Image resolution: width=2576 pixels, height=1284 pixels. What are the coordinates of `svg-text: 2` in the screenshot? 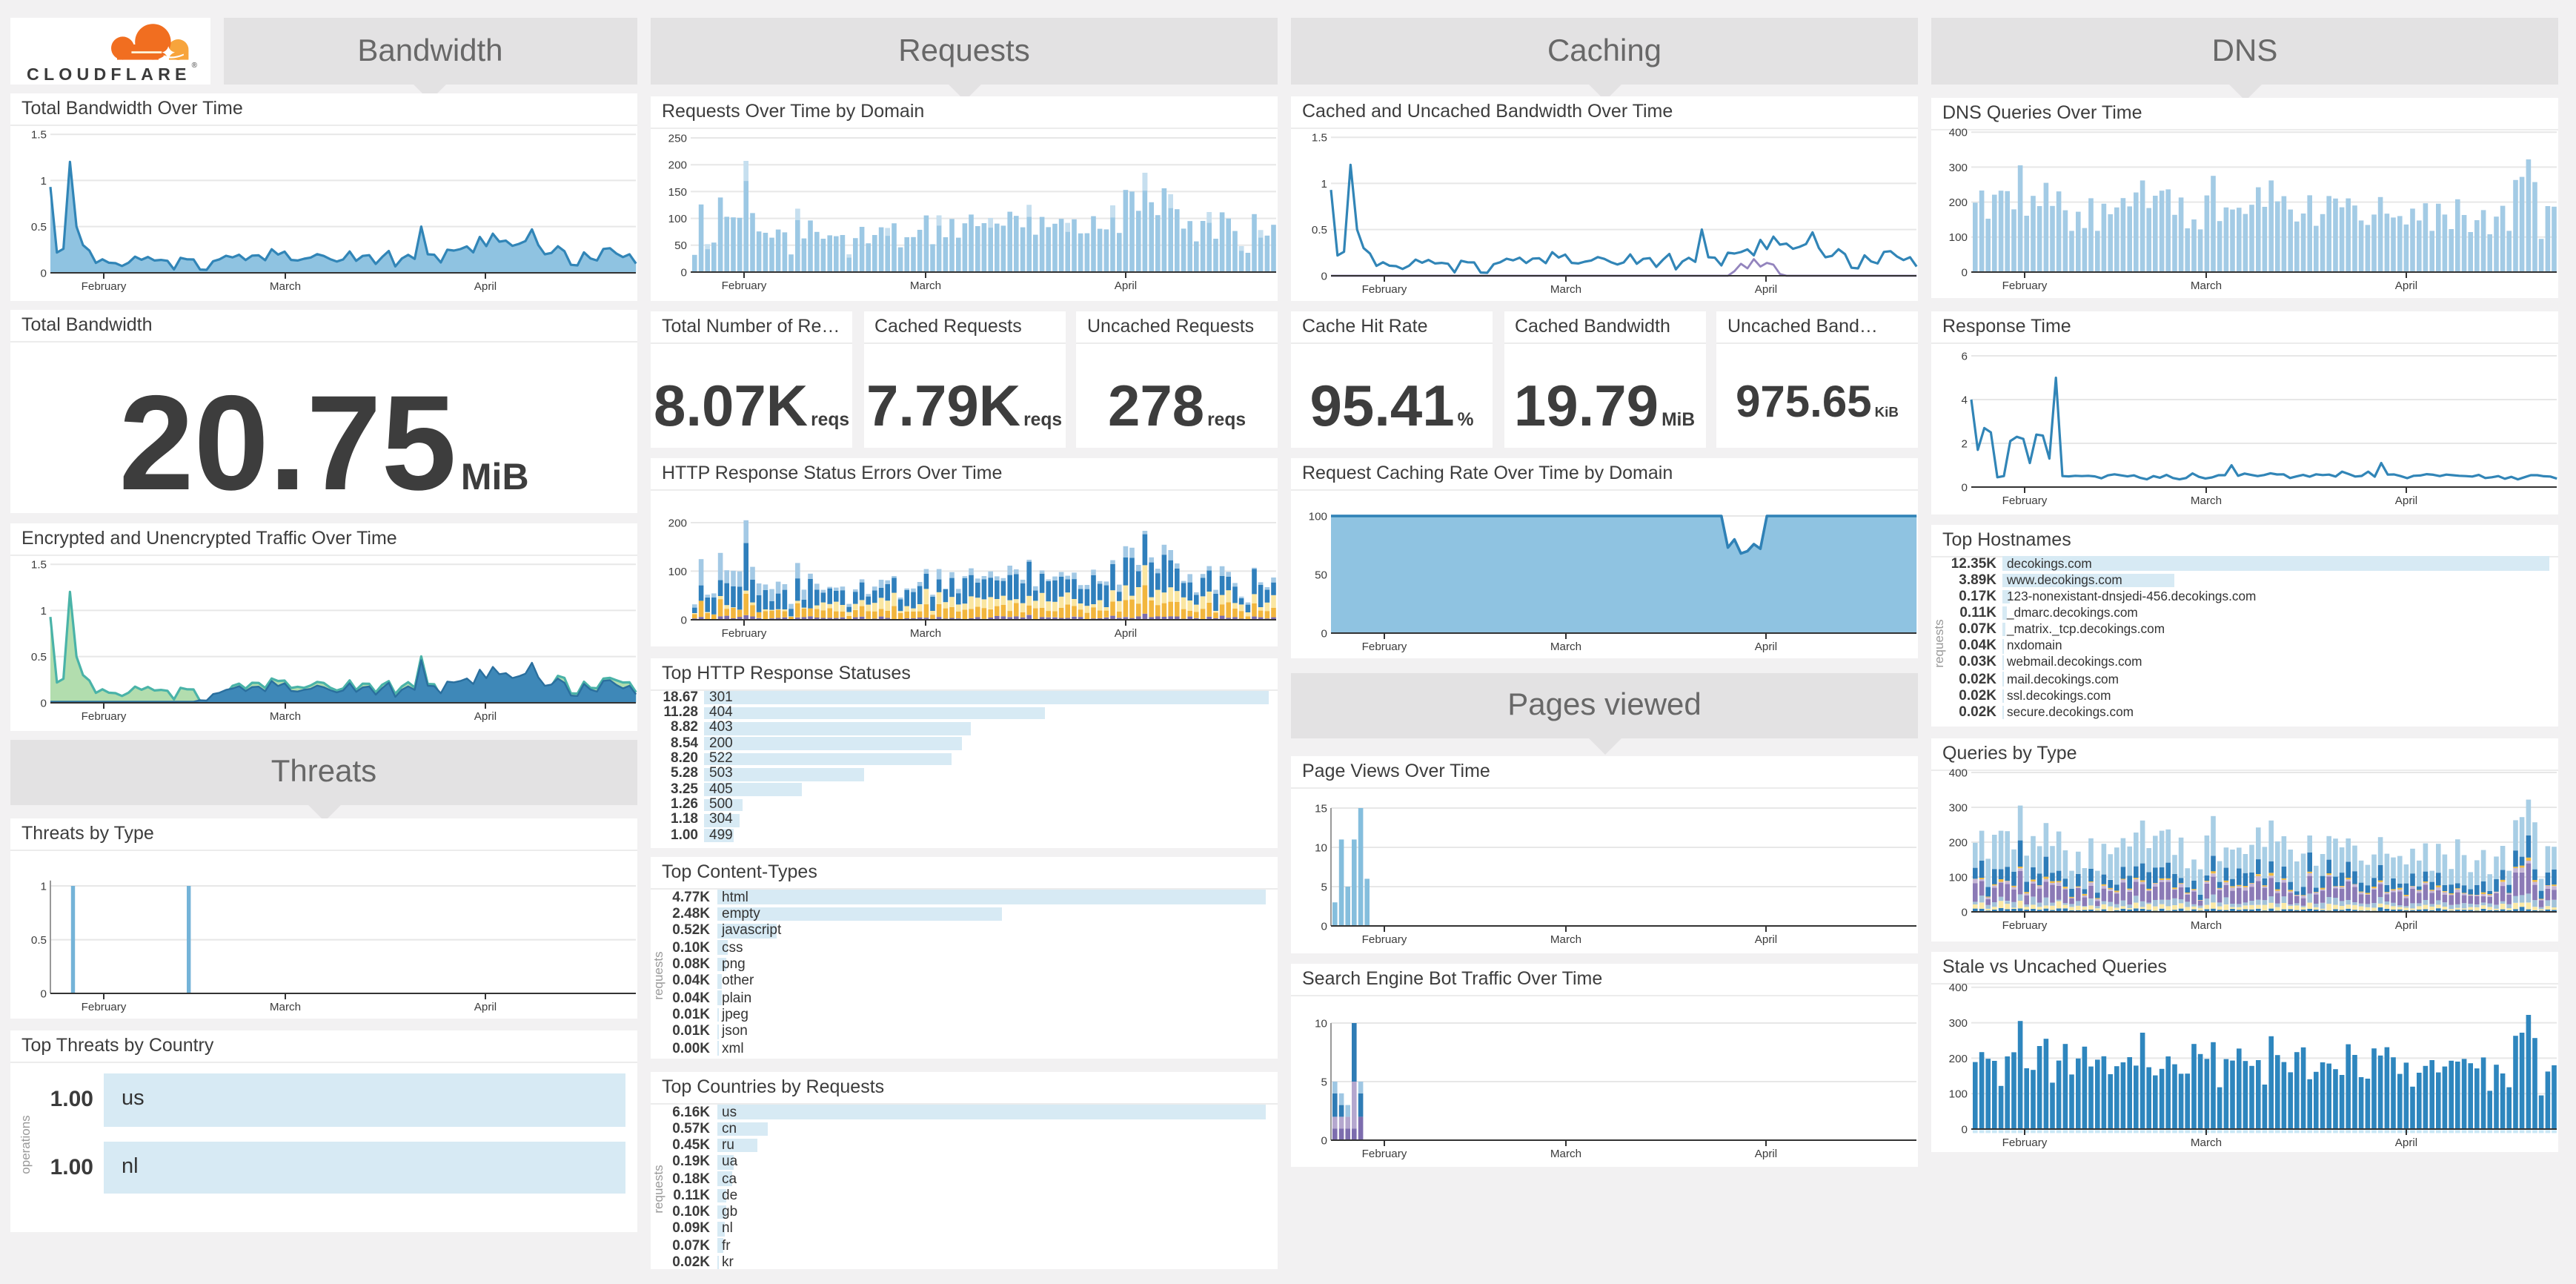 It's located at (1965, 443).